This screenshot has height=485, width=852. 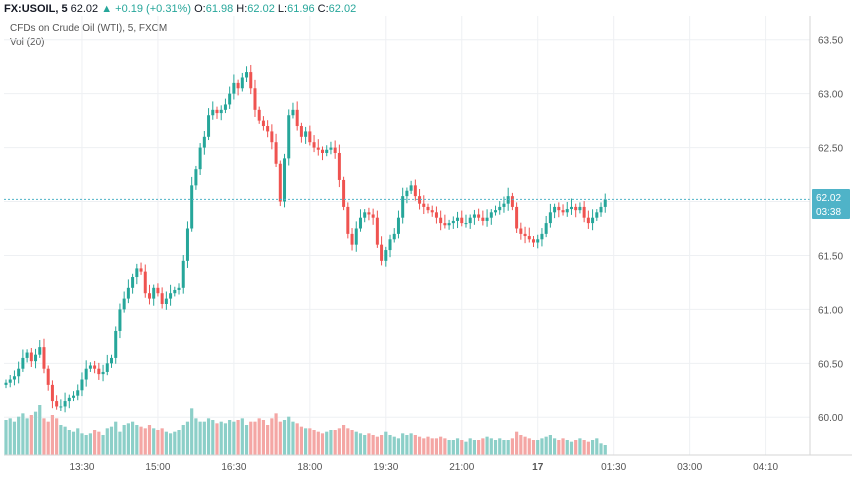 What do you see at coordinates (830, 310) in the screenshot?
I see `price-tick-label: 61.00` at bounding box center [830, 310].